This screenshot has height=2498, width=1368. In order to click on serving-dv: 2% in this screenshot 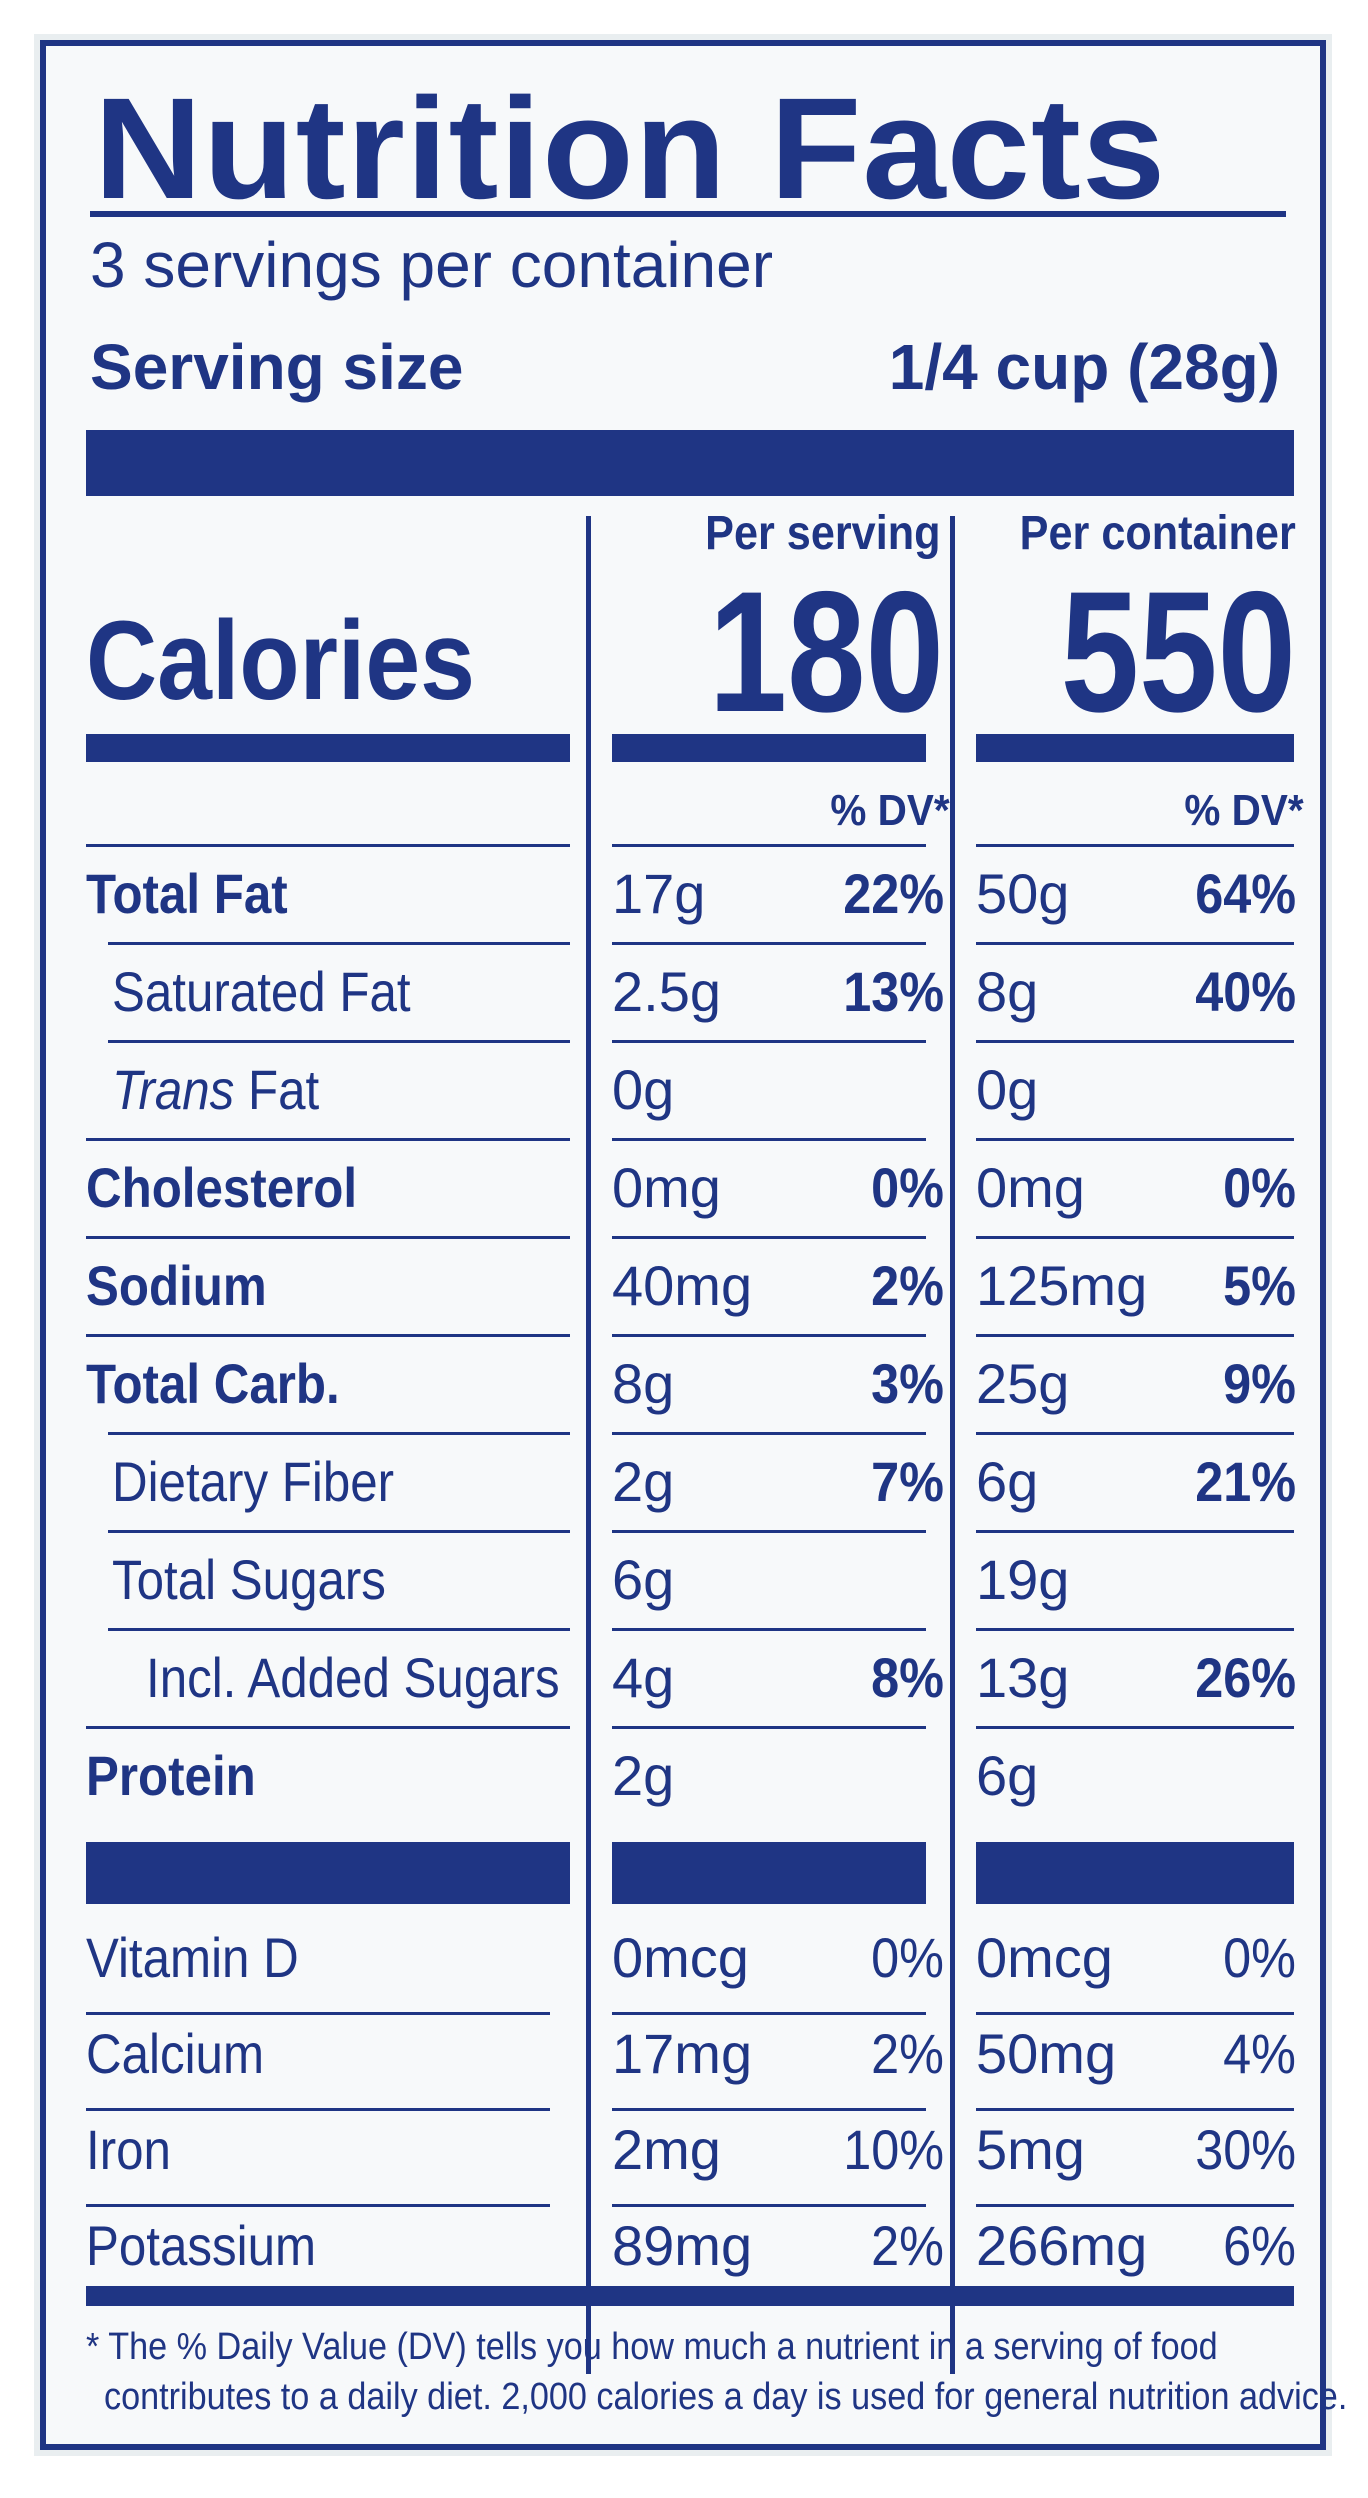, I will do `click(907, 1285)`.